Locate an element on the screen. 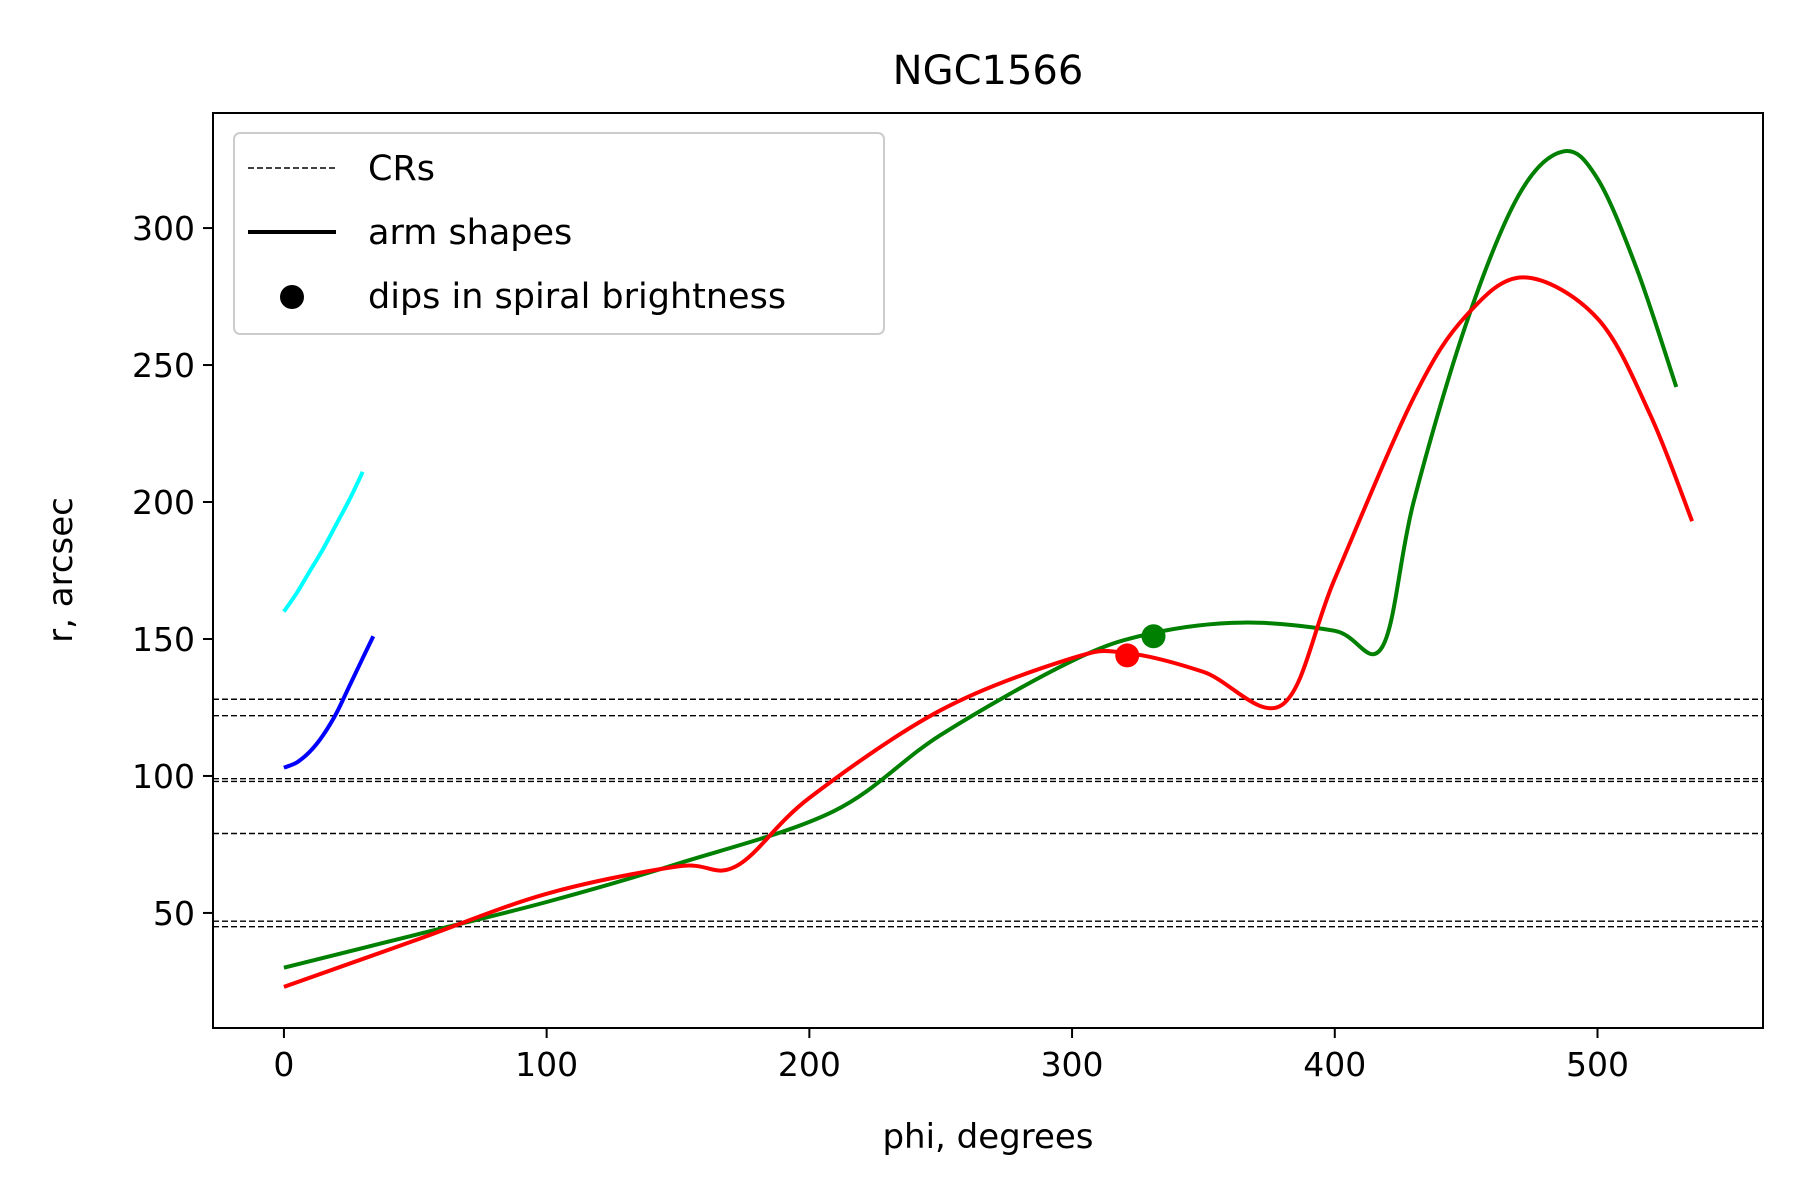  x-tick-label-500: 500 is located at coordinates (1597, 1064).